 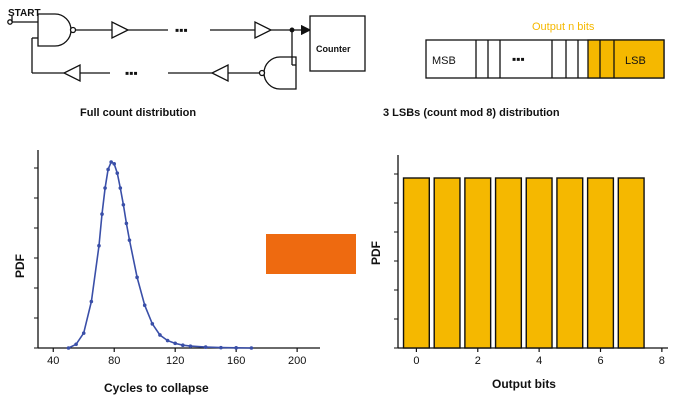 What do you see at coordinates (563, 27) in the screenshot?
I see `output-bits-label: Output n bits` at bounding box center [563, 27].